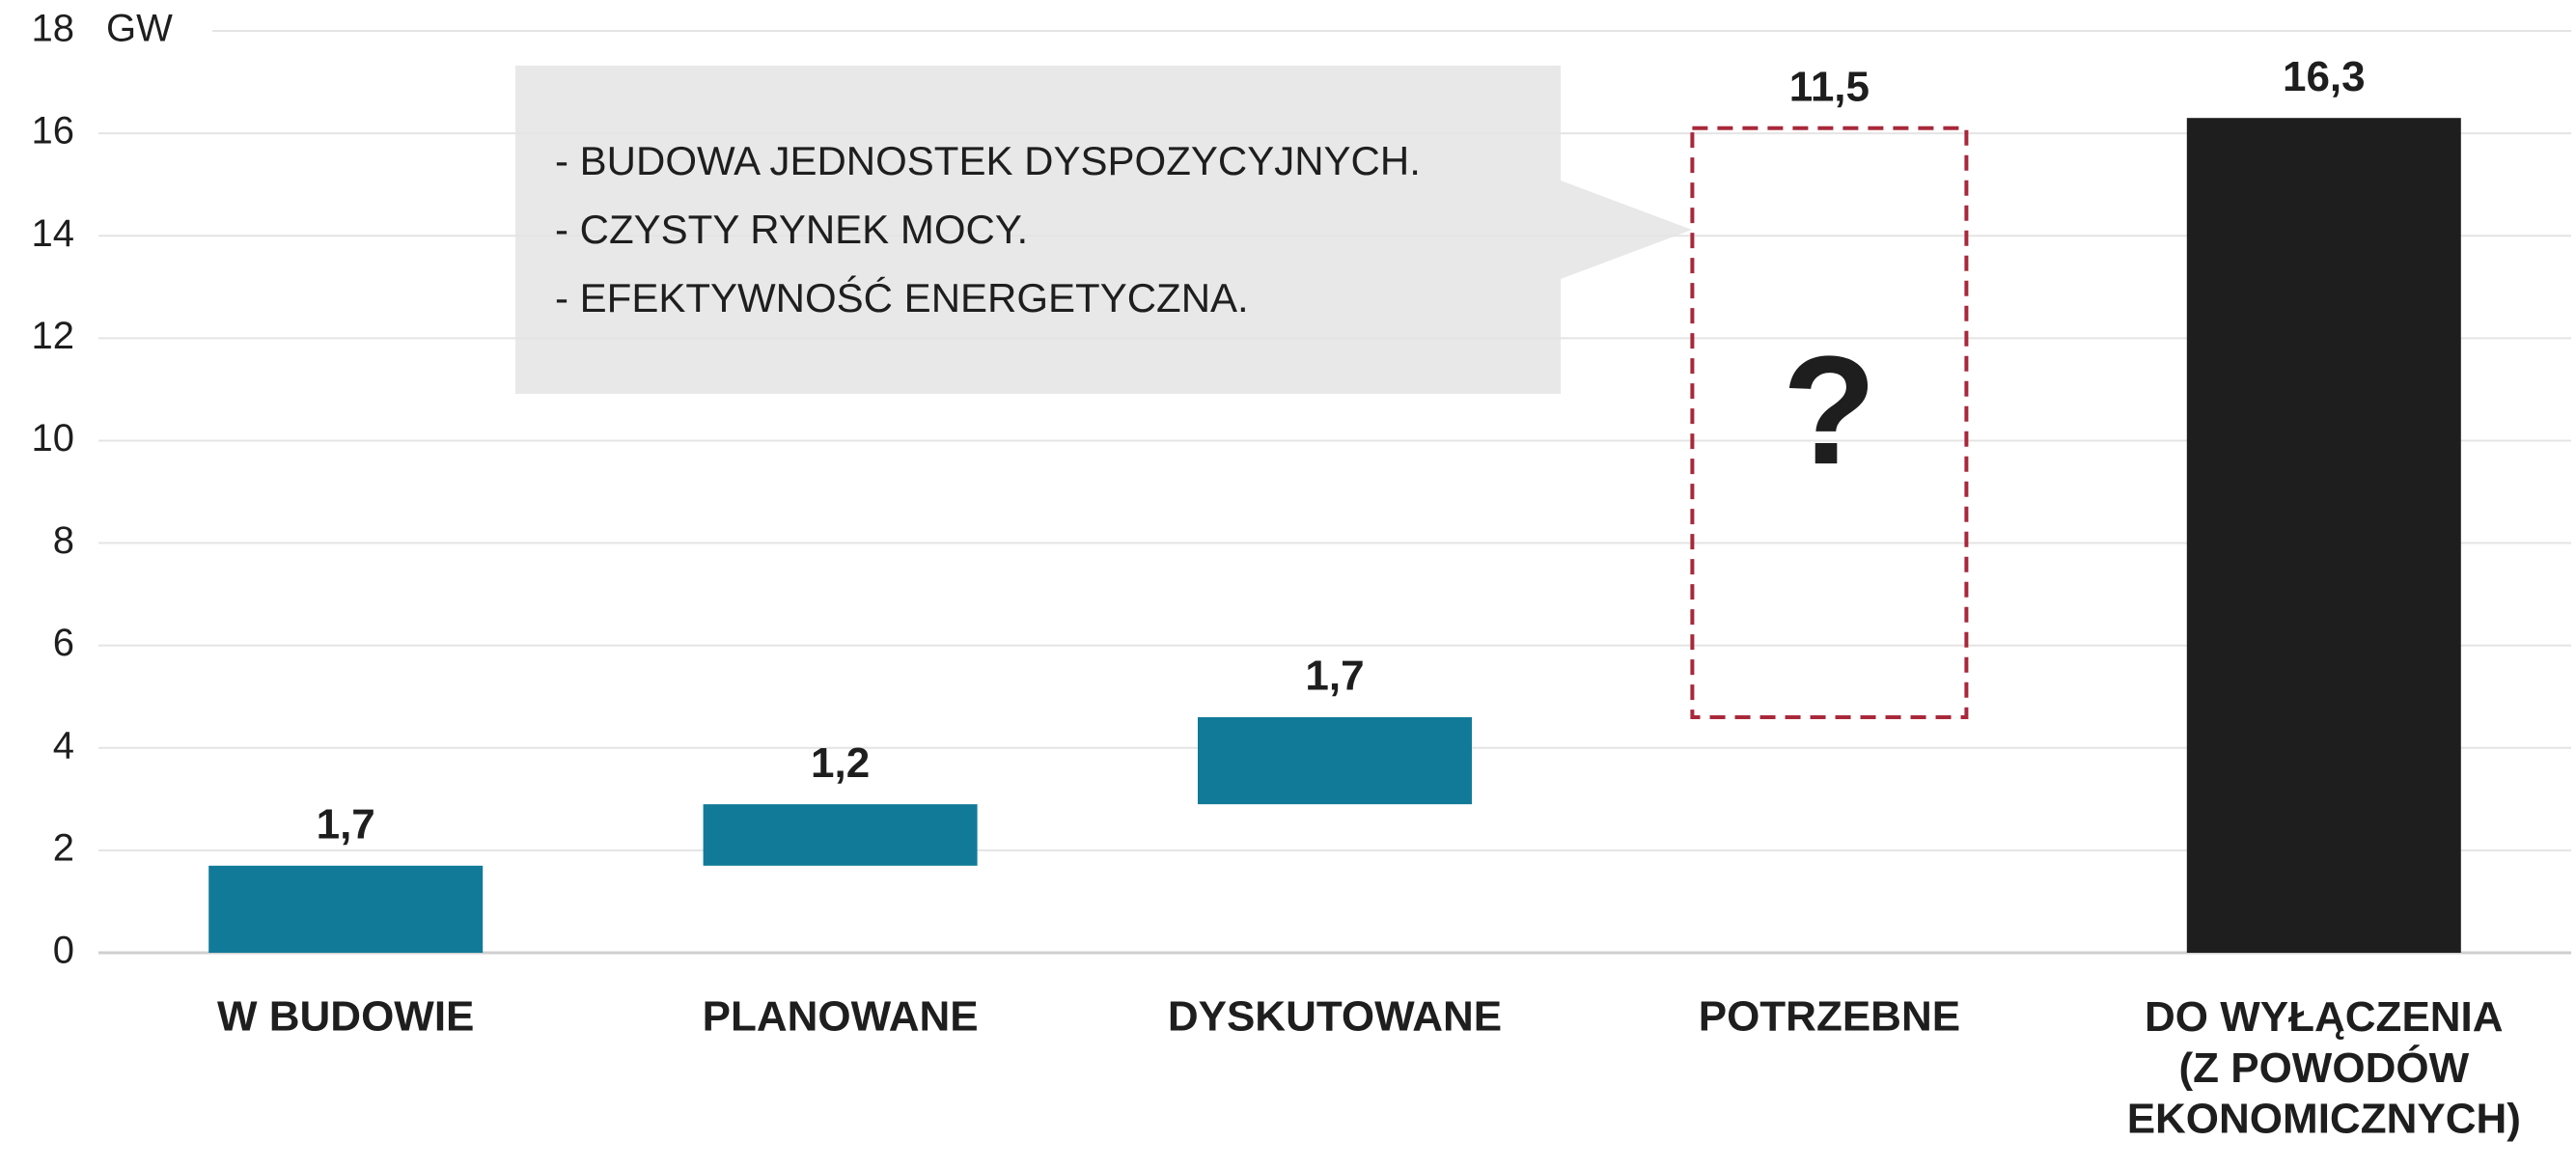 The width and height of the screenshot is (2576, 1169). I want to click on x-tick-label: DO WYŁĄCZENIA (Z POWODÓW EKONOMICZNYCH), so click(2324, 1068).